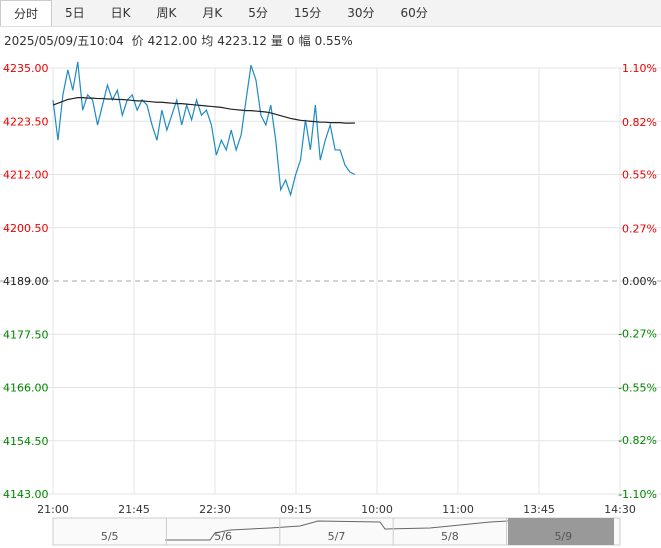  What do you see at coordinates (458, 509) in the screenshot?
I see `x-tick-label: 11:00` at bounding box center [458, 509].